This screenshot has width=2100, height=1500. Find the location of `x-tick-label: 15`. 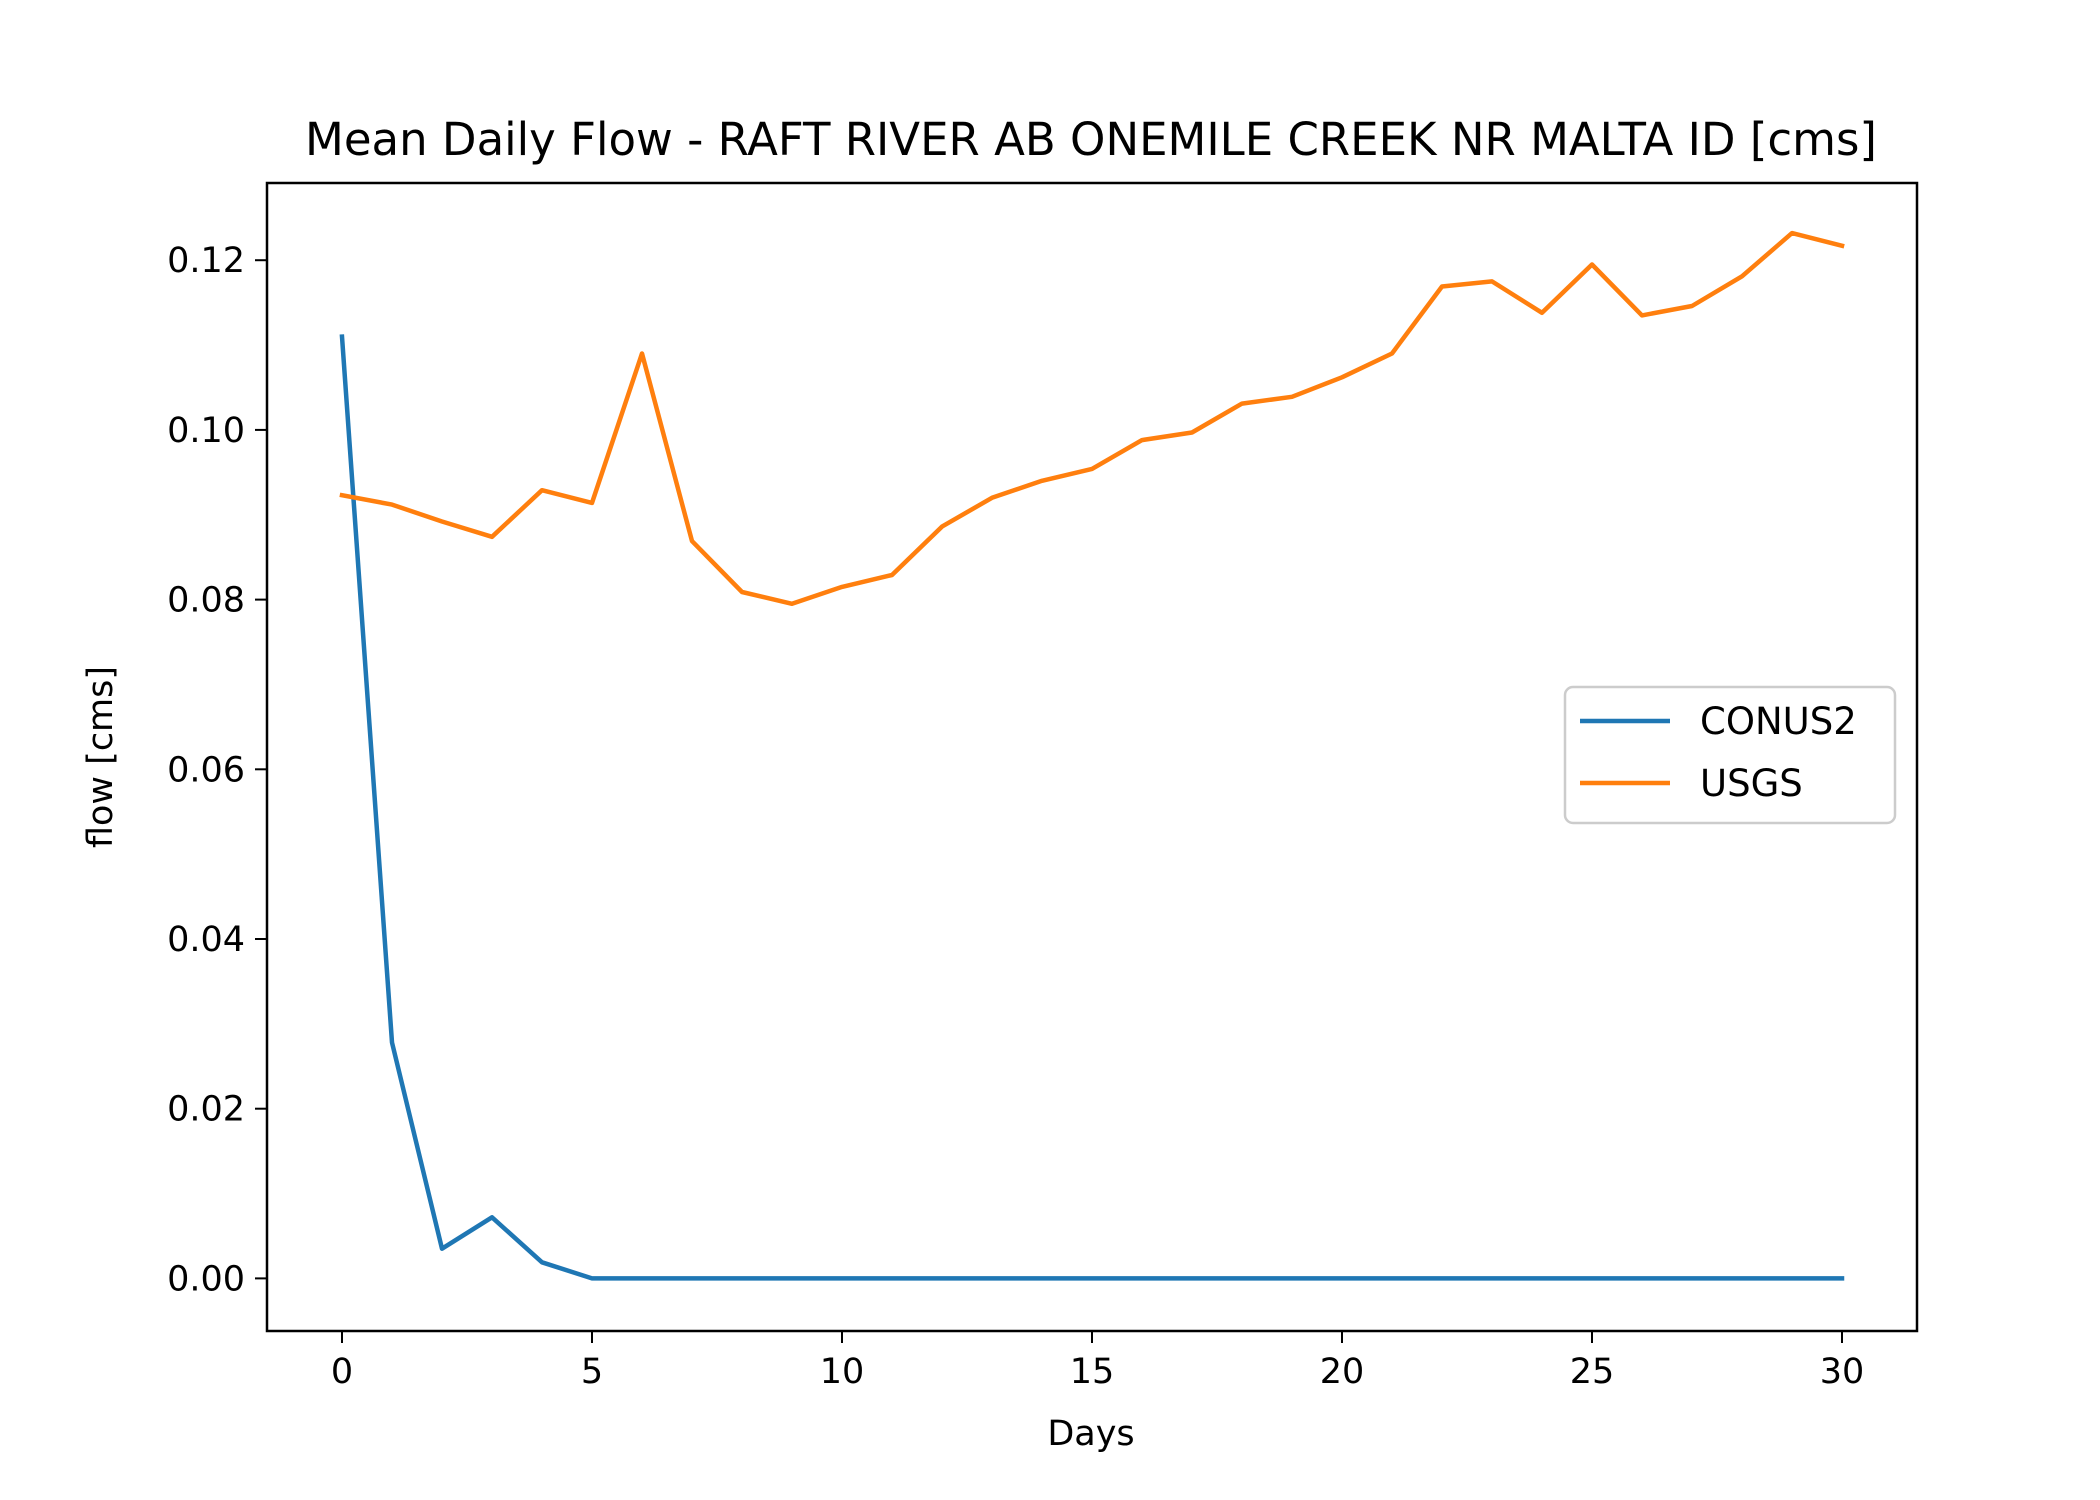

x-tick-label: 15 is located at coordinates (1092, 1372).